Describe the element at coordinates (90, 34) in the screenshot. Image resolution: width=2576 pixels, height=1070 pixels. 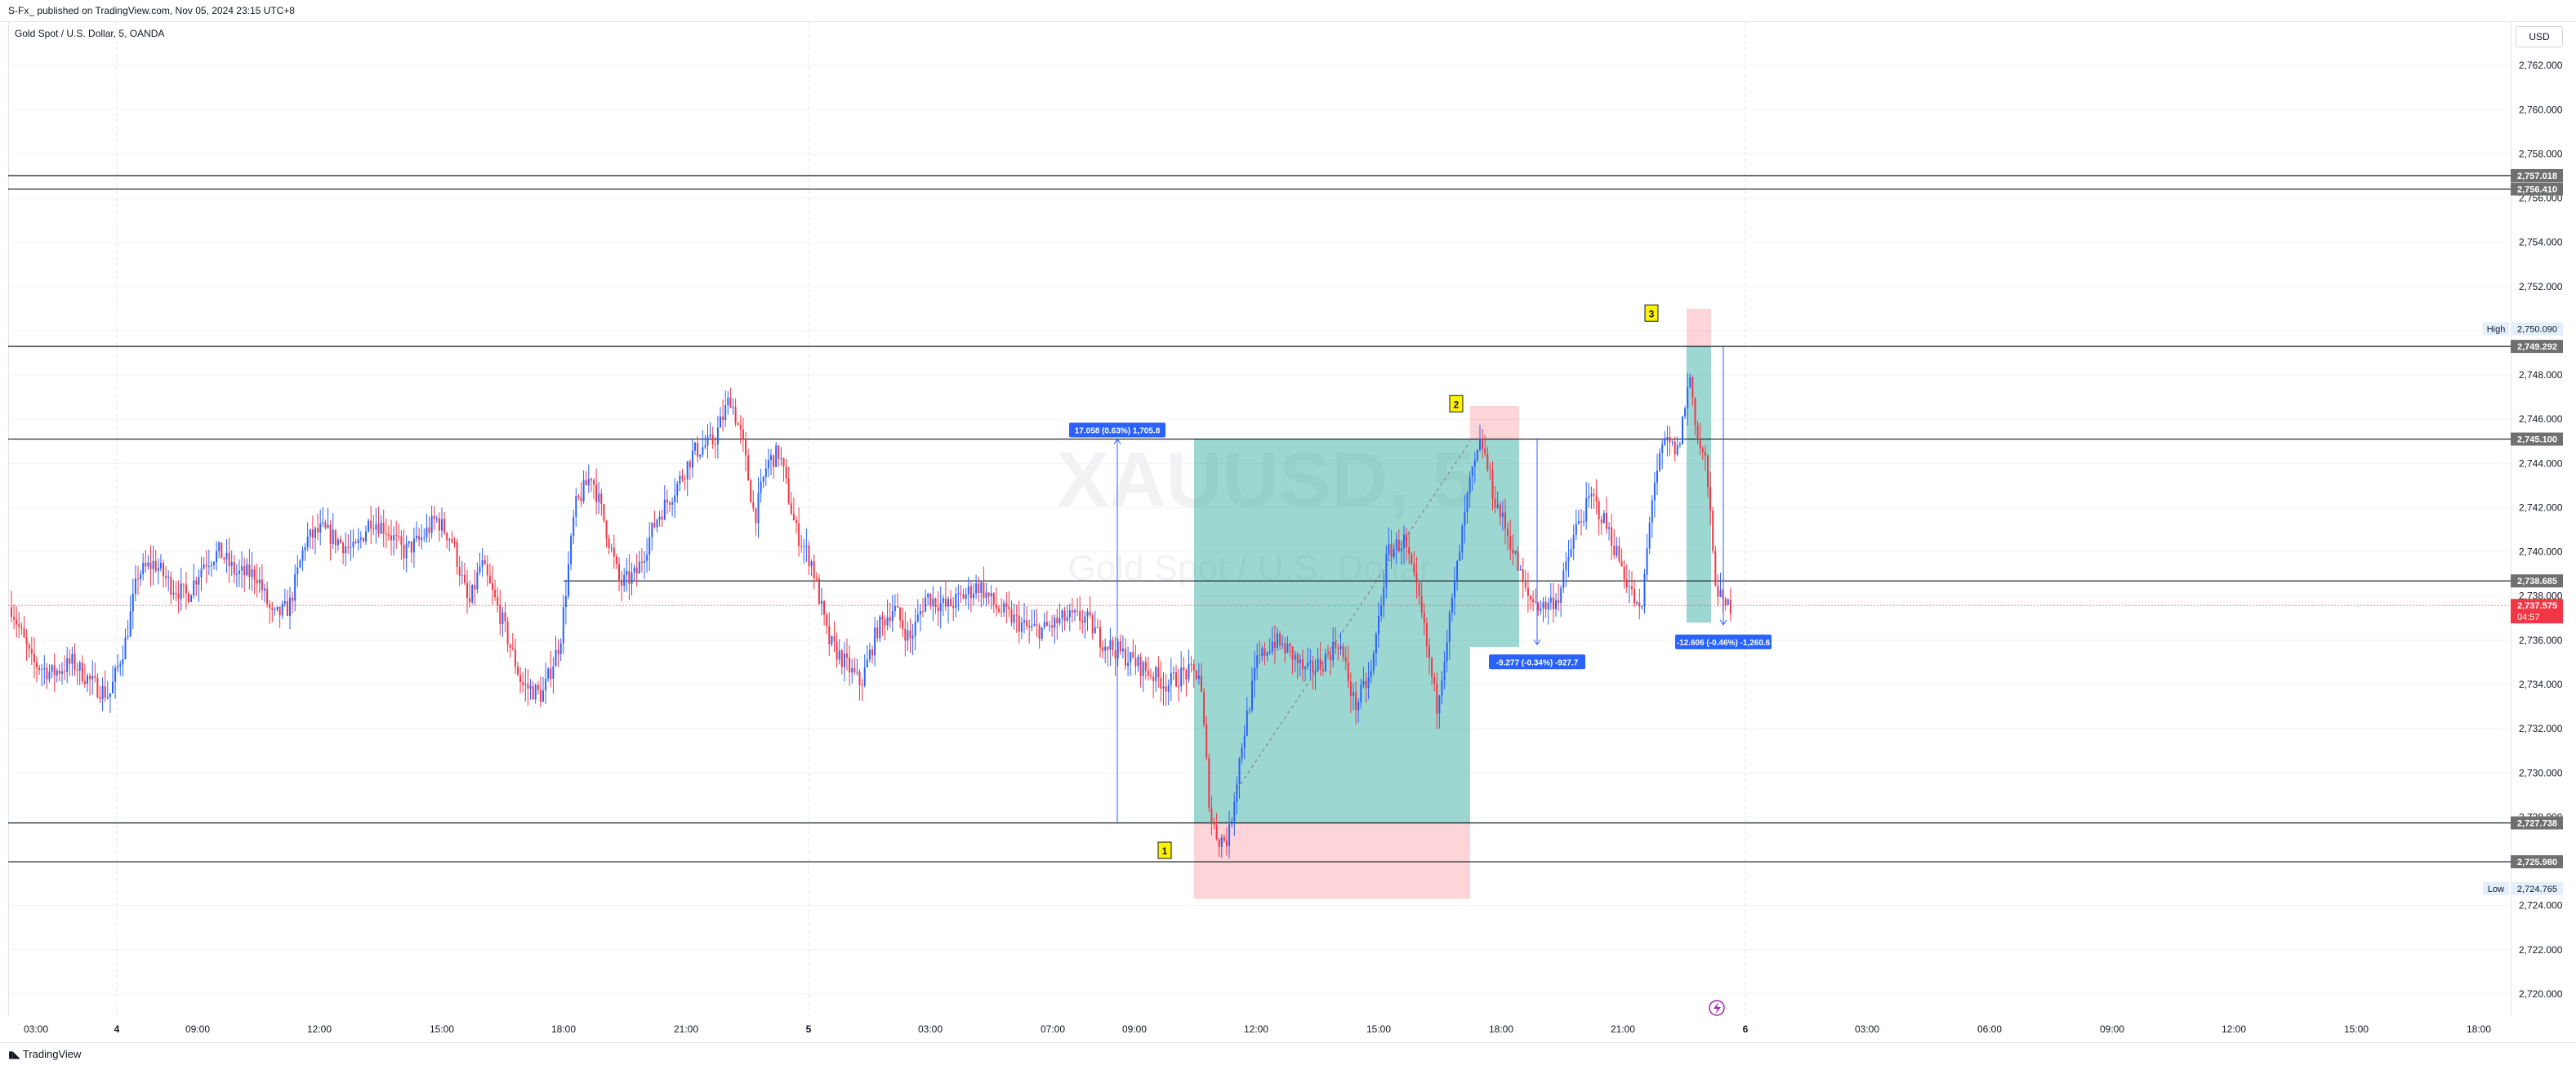
I see `symbol-description: Gold Spot / U.S. Dollar, 5, OANDA` at that location.